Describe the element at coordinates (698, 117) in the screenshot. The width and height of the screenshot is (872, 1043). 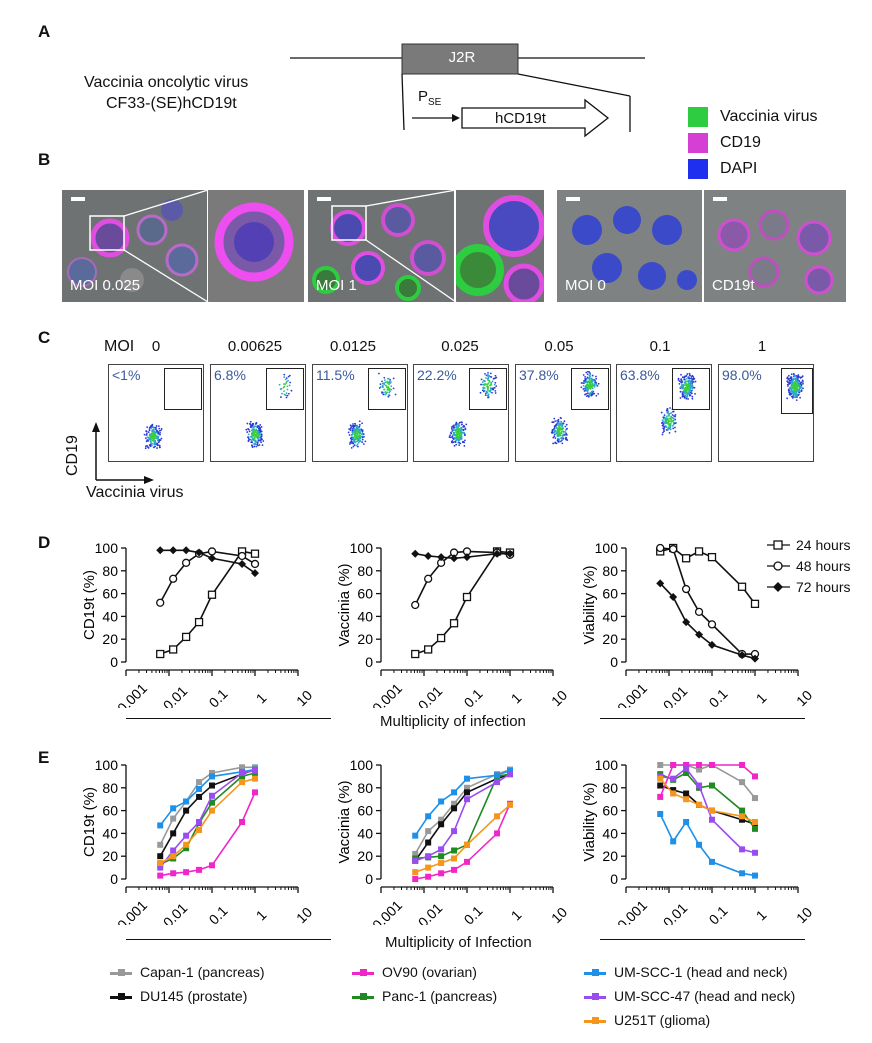
I see `swatch-green` at that location.